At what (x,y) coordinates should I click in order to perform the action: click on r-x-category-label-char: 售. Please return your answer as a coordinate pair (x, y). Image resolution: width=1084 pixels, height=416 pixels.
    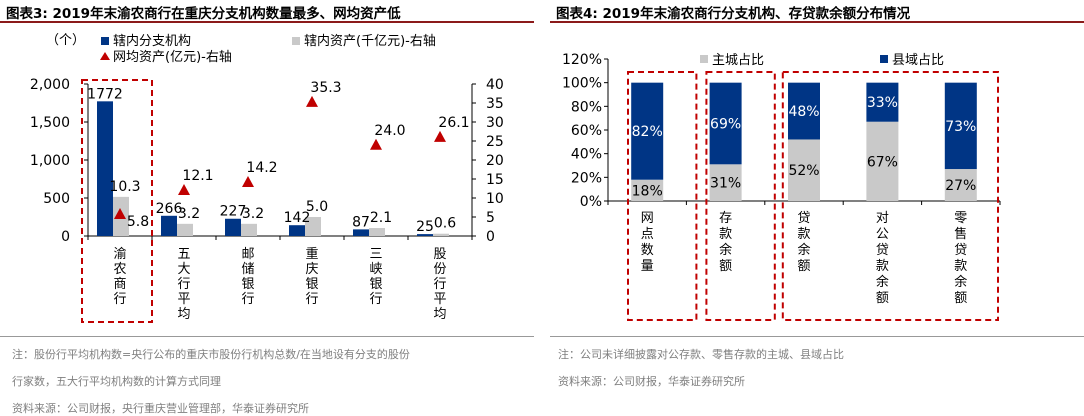
    Looking at the image, I should click on (960, 234).